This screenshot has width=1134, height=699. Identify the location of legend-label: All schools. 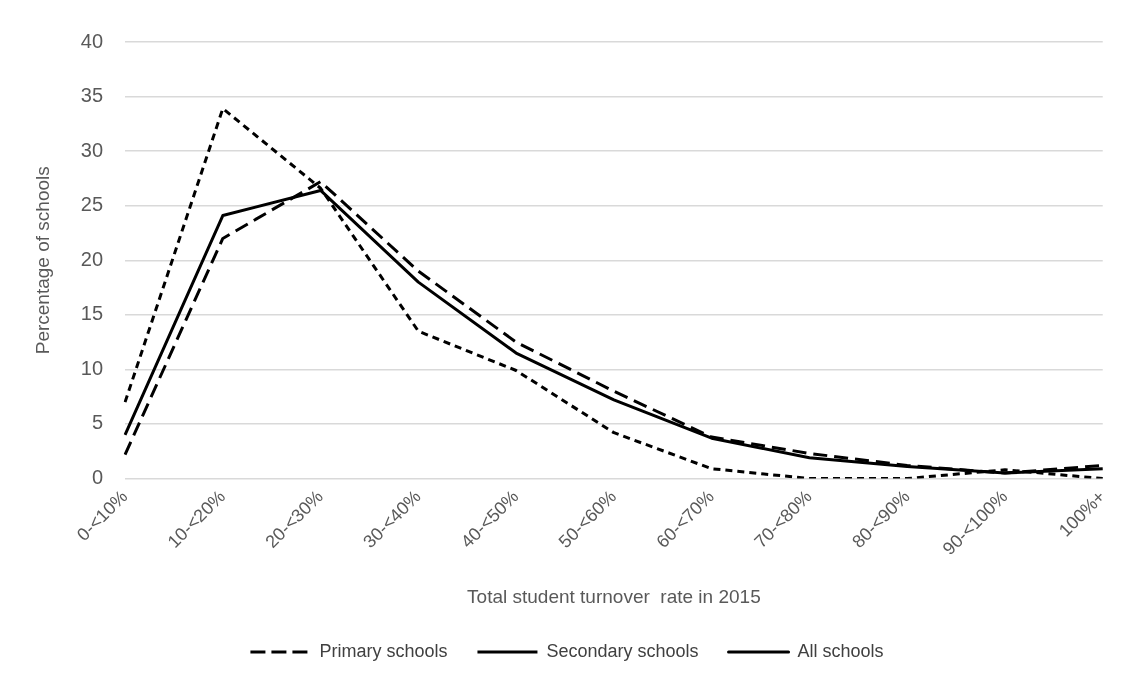
(840, 650).